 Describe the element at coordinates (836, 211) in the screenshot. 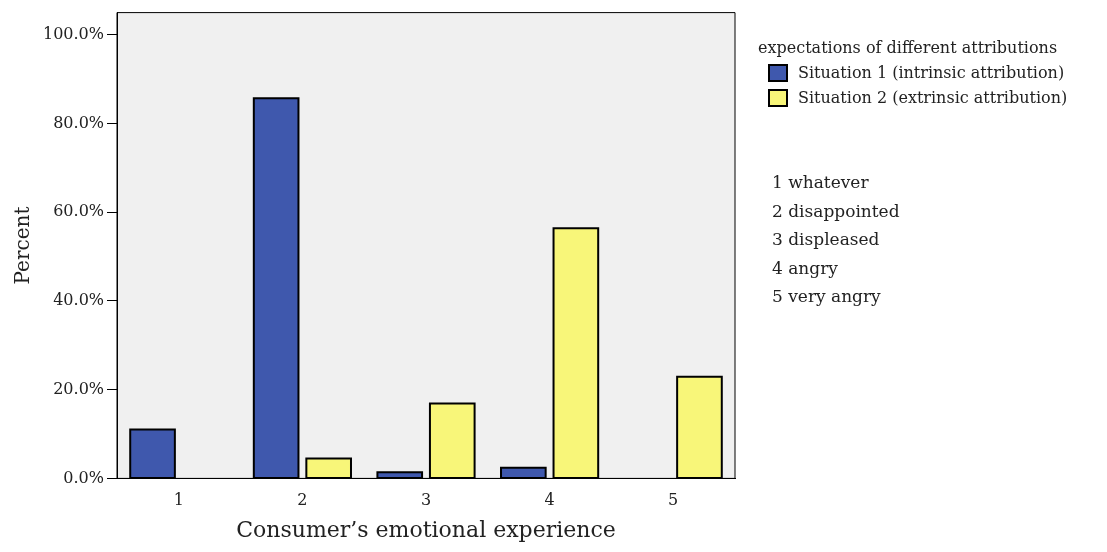

I see `text: 2 disappointed` at that location.